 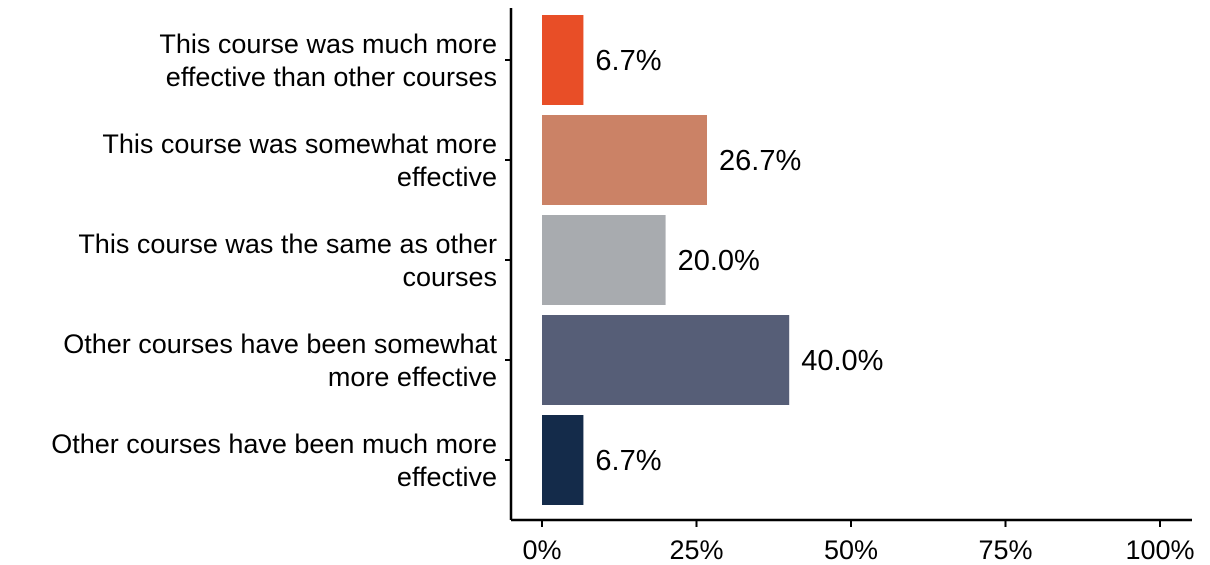 What do you see at coordinates (1005, 550) in the screenshot?
I see `x-tick-label-3: 75%` at bounding box center [1005, 550].